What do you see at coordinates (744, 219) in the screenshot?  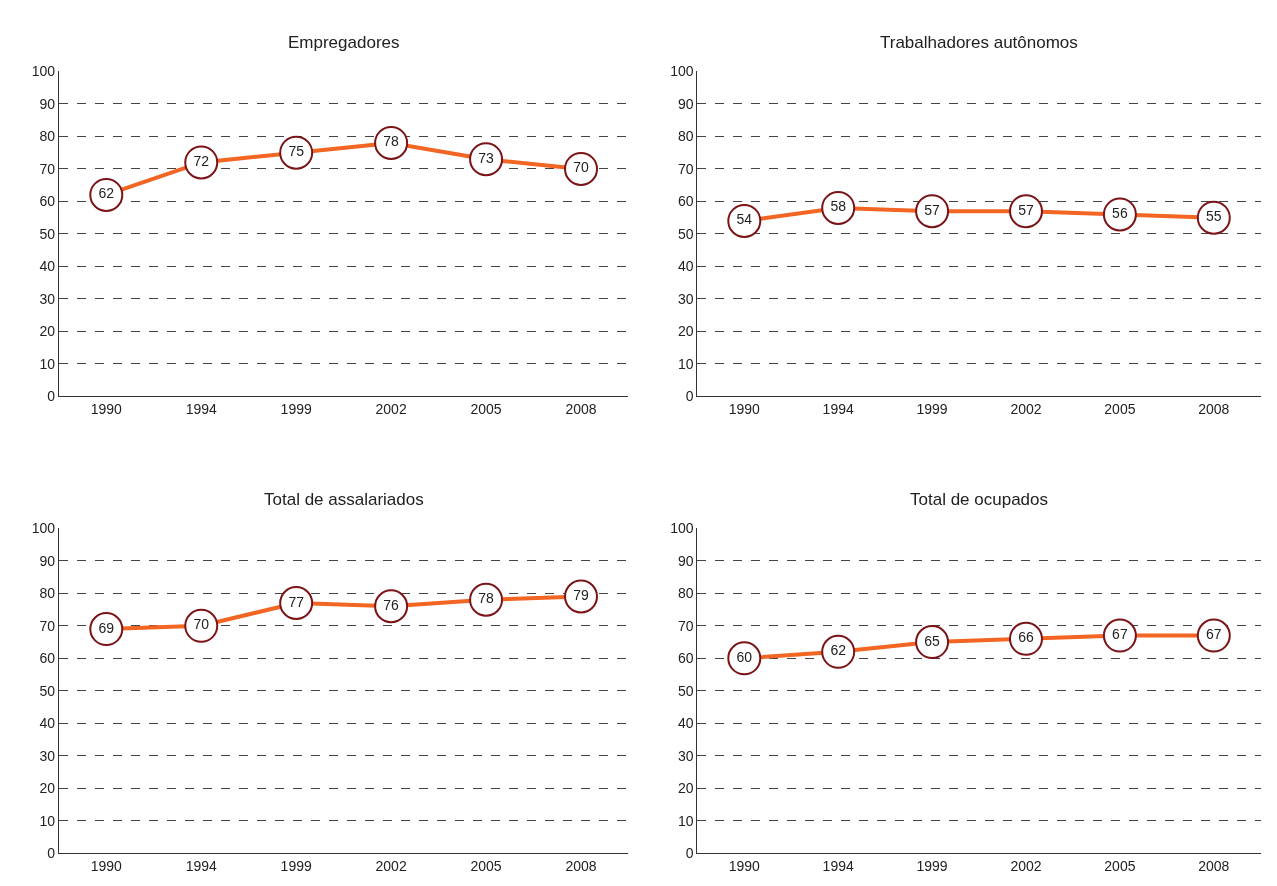 I see `data-label: 54` at bounding box center [744, 219].